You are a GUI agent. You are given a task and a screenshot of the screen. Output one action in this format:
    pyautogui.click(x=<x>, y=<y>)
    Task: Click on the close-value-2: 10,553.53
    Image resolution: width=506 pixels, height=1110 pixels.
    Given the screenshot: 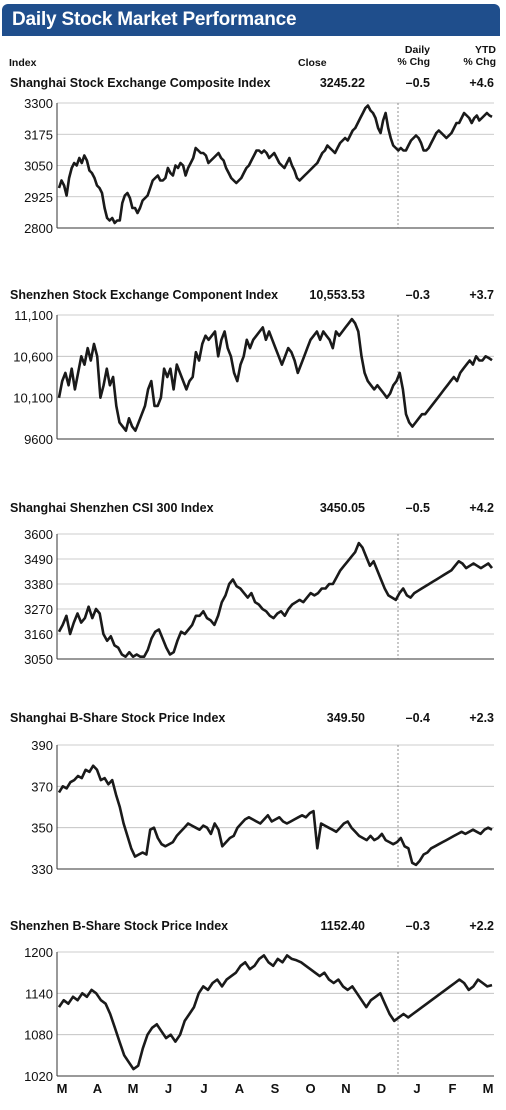 What is the action you would take?
    pyautogui.click(x=337, y=295)
    